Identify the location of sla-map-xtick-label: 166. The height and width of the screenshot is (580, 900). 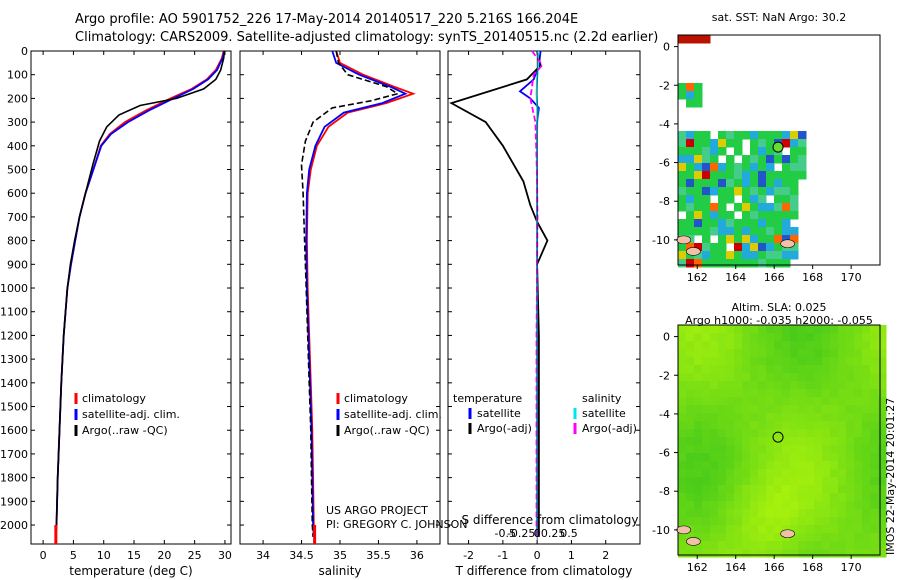
(774, 567).